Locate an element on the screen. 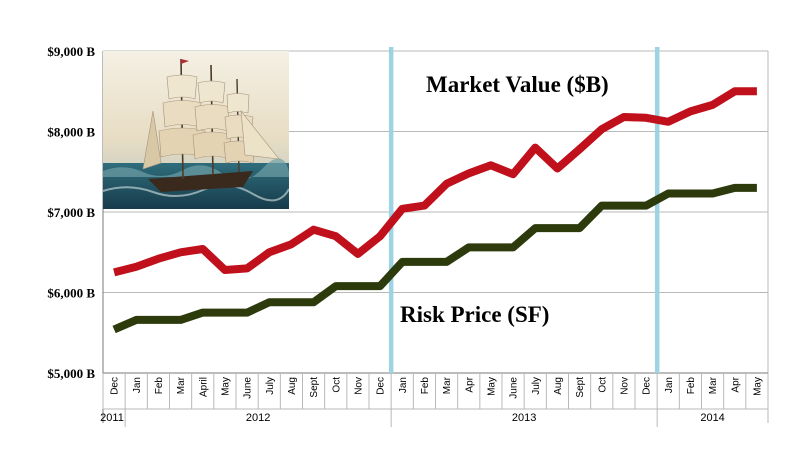  y-tick-label: $6,000 B is located at coordinates (71, 293).